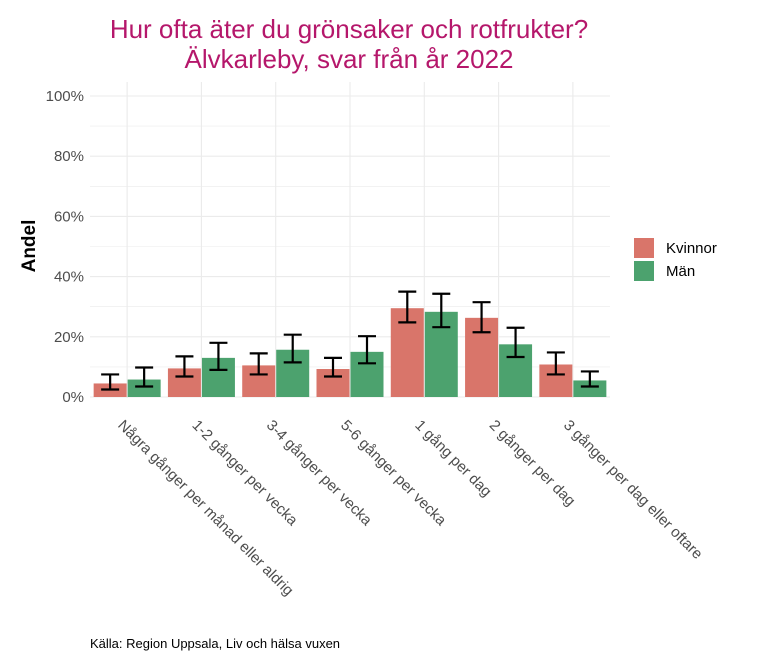  Describe the element at coordinates (69, 216) in the screenshot. I see `y-tick-label: 60%` at that location.